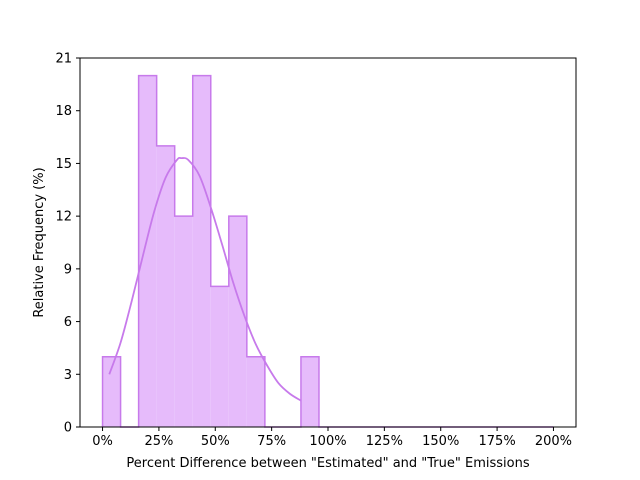 Image resolution: width=640 pixels, height=480 pixels. What do you see at coordinates (440, 441) in the screenshot?
I see `x-tick-label: 150%` at bounding box center [440, 441].